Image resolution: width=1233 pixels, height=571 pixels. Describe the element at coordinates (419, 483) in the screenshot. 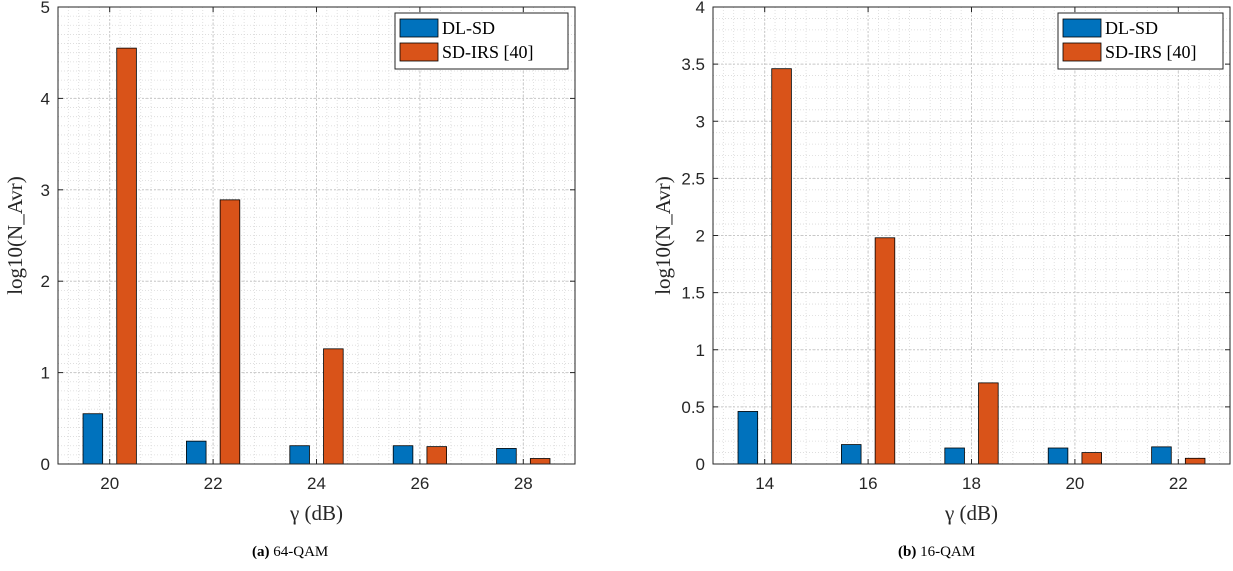

I see `x-tick-label: 26` at that location.